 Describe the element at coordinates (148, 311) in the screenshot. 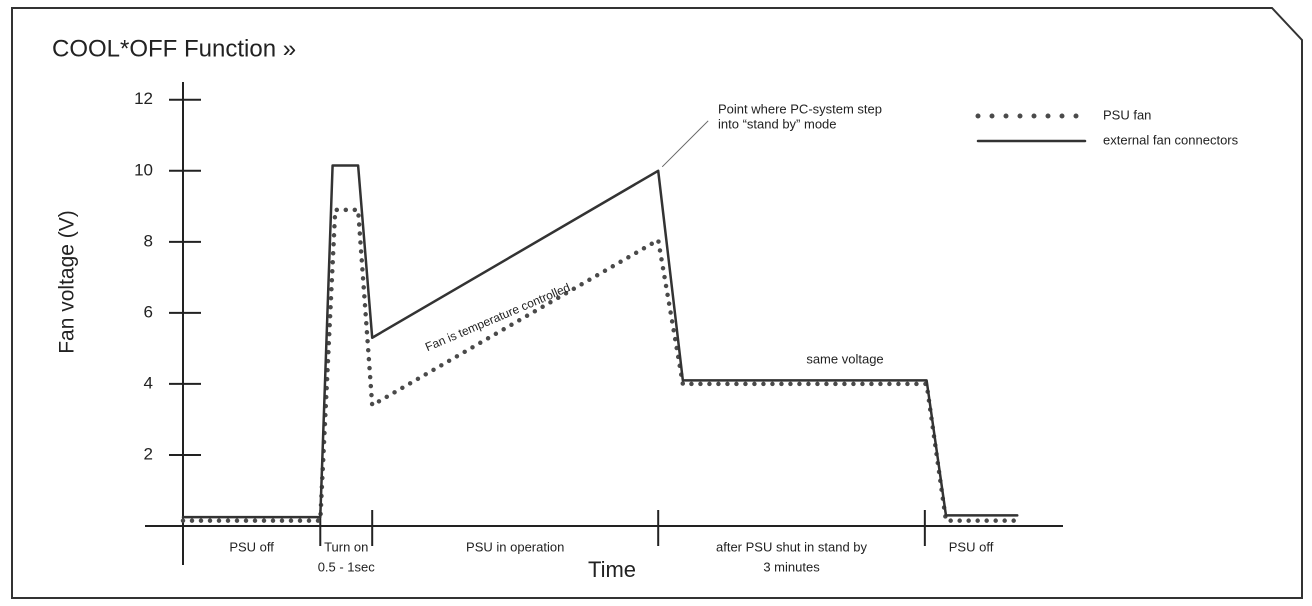

I see `y-tick-label: 6` at that location.